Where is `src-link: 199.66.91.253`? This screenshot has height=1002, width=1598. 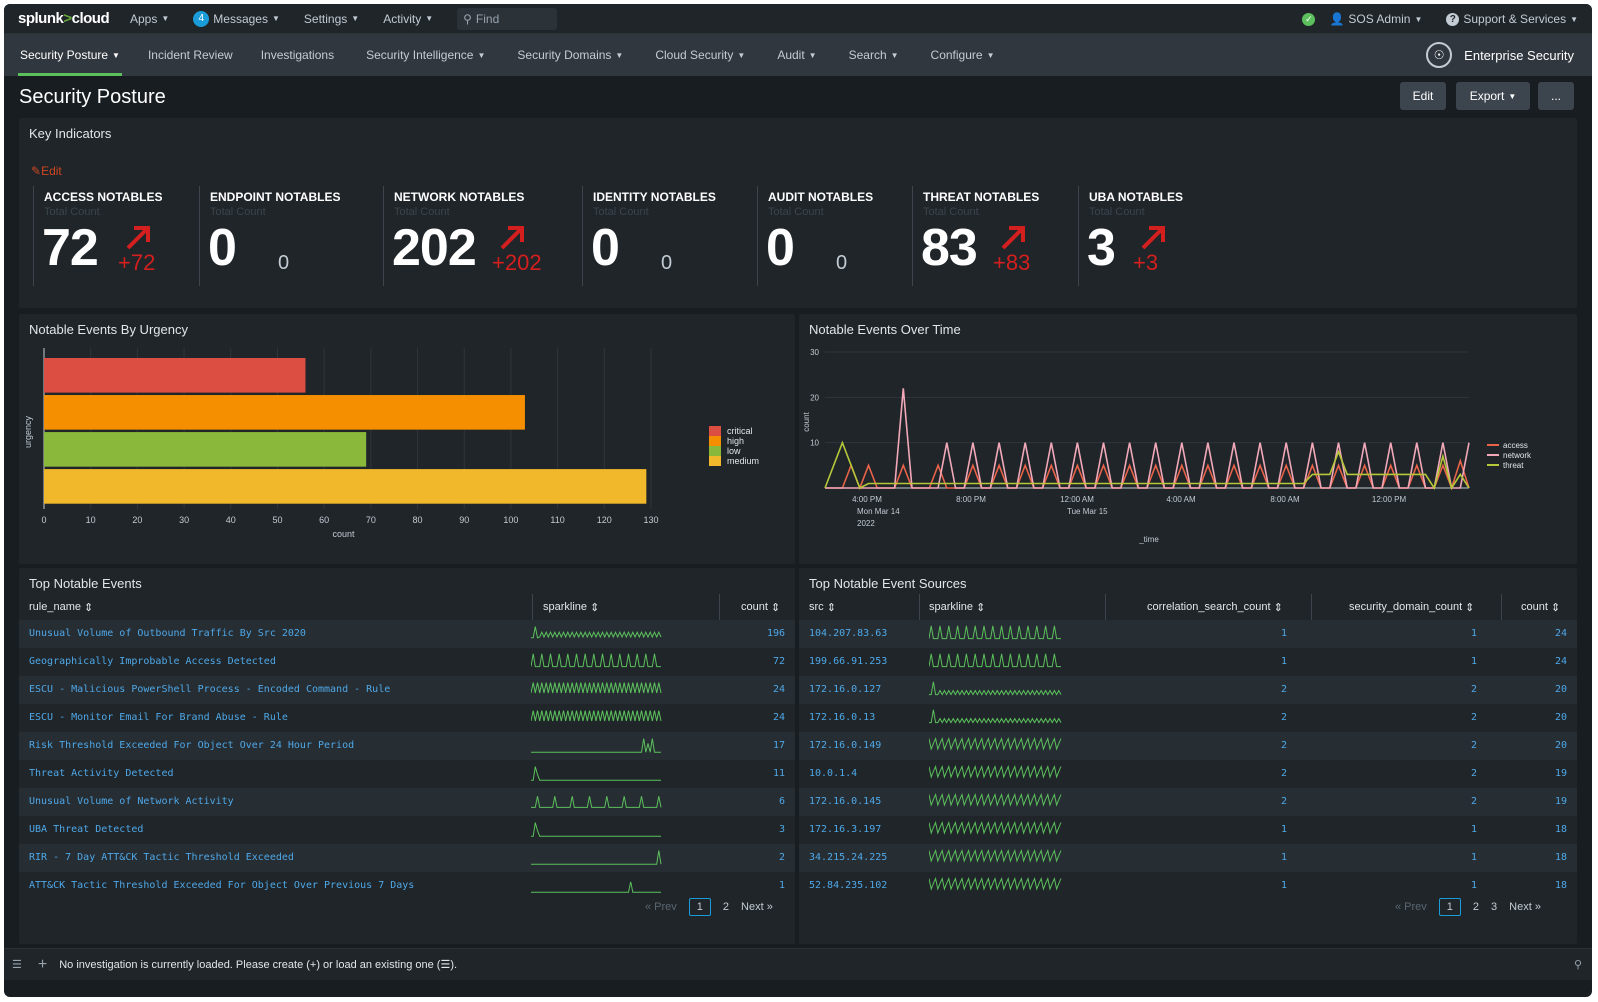
src-link: 199.66.91.253 is located at coordinates (848, 661).